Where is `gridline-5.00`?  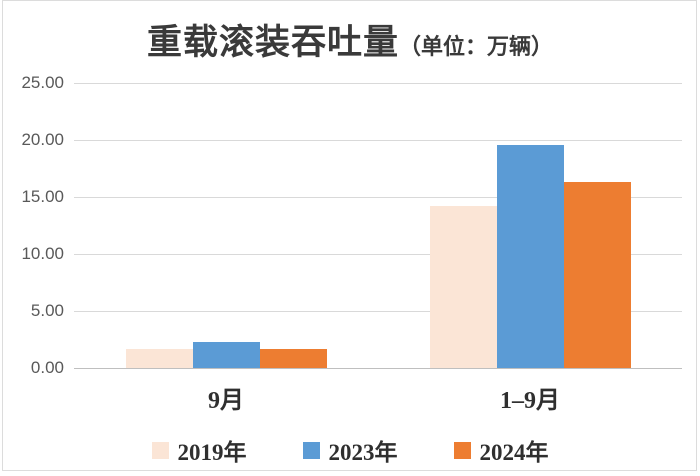 gridline-5.00 is located at coordinates (378, 311).